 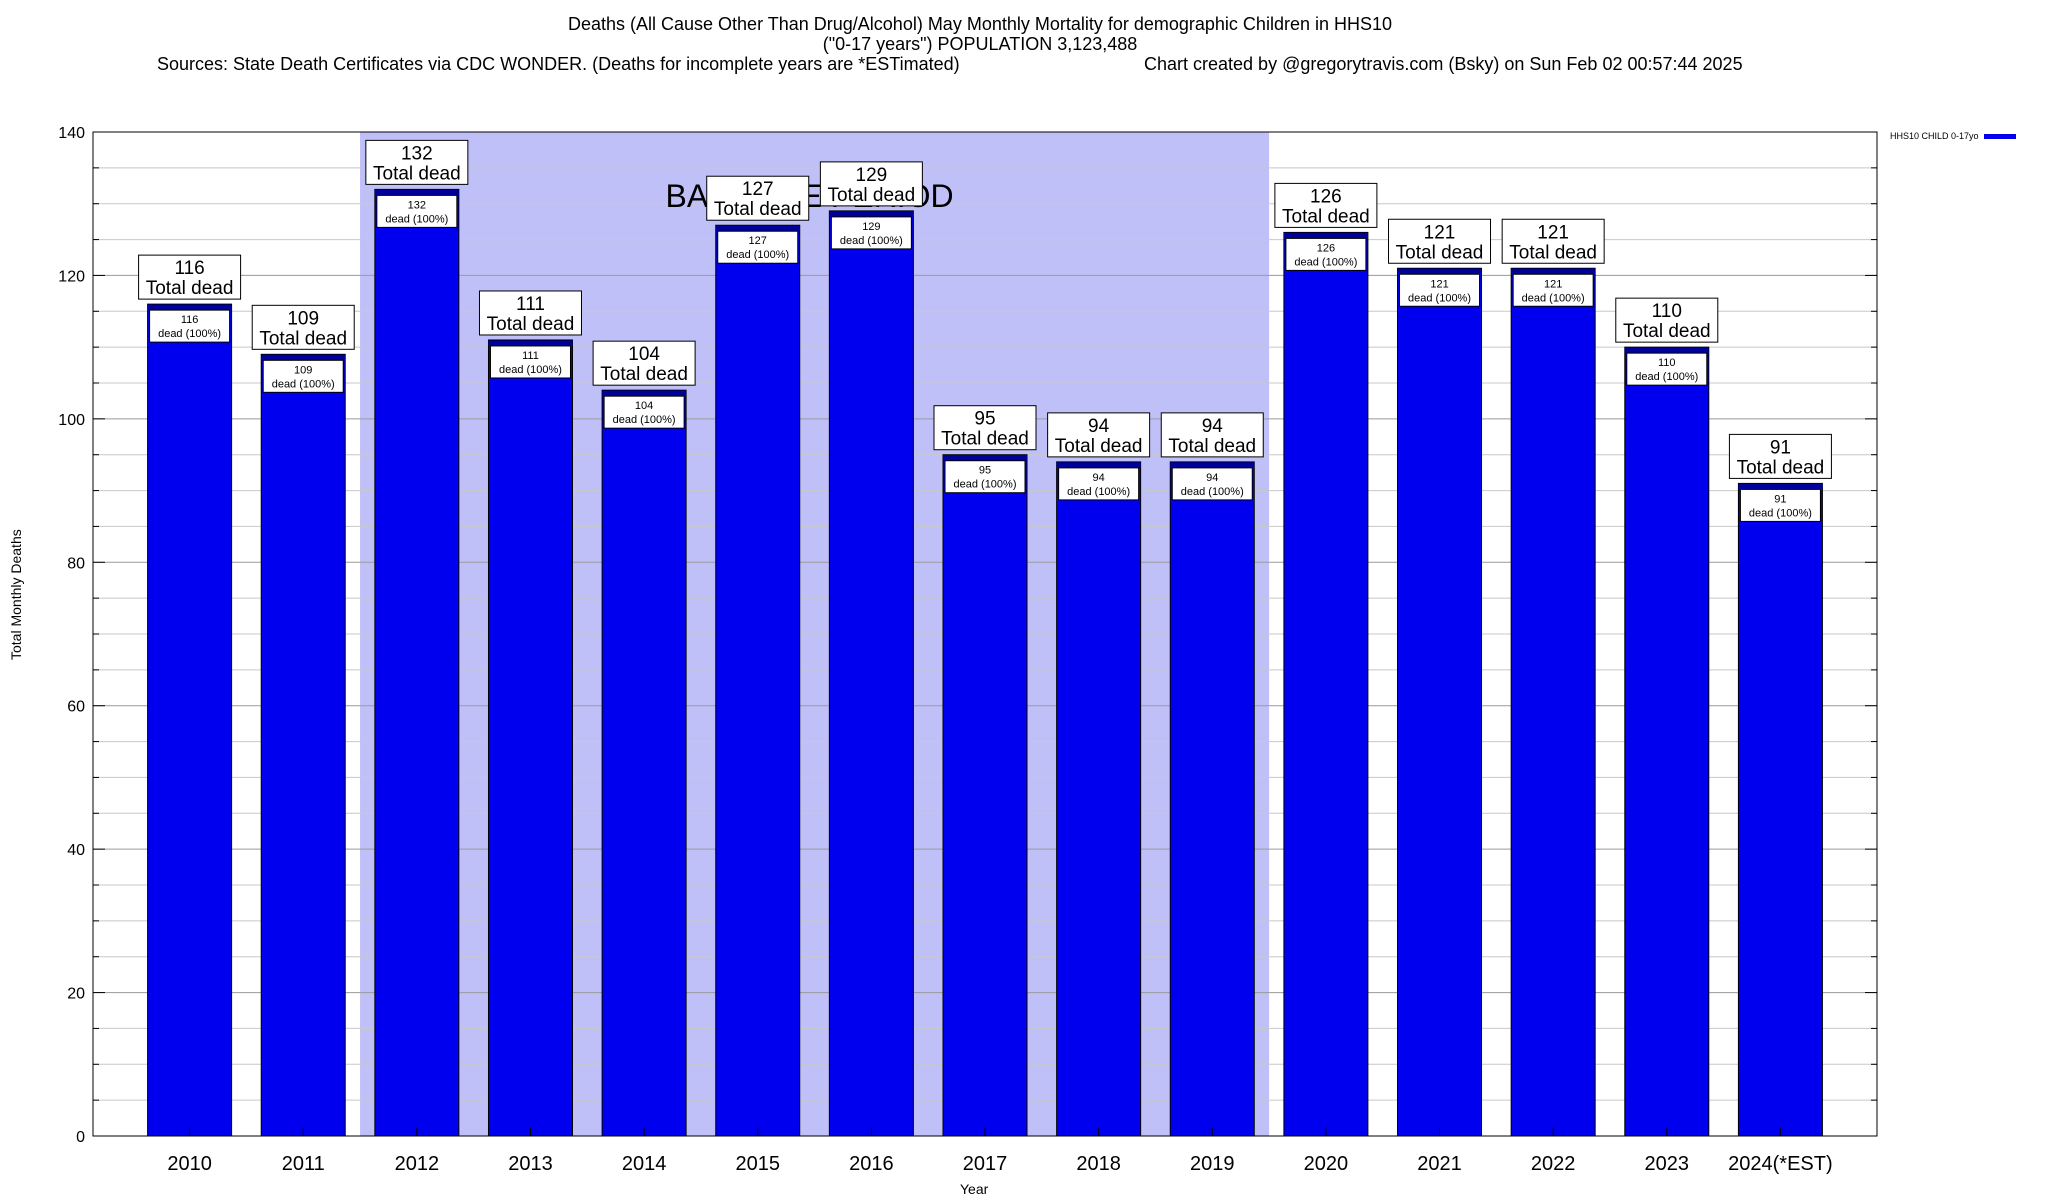 I want to click on legend-swatch, so click(x=1999, y=136).